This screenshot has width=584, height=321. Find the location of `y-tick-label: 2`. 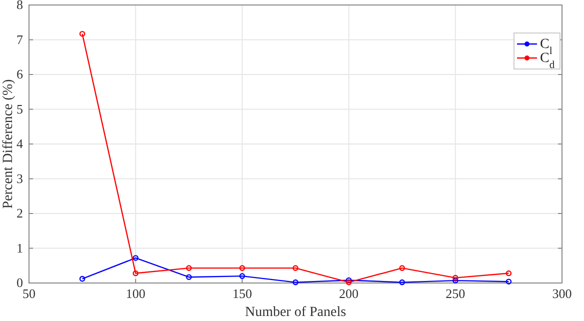

y-tick-label: 2 is located at coordinates (19, 213).